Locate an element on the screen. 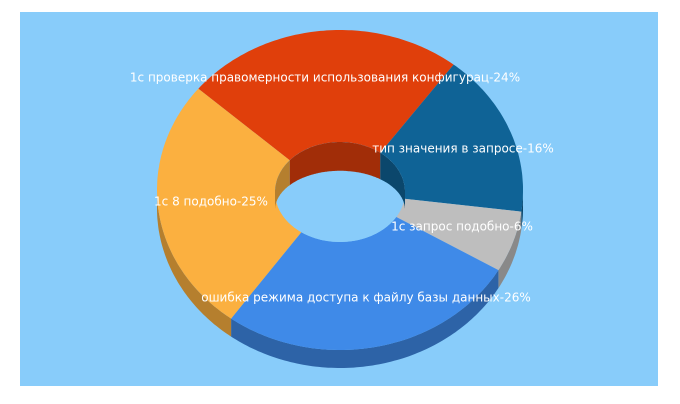 This screenshot has height=404, width=680. data-label: тип значения в запросе-16% is located at coordinates (463, 149).